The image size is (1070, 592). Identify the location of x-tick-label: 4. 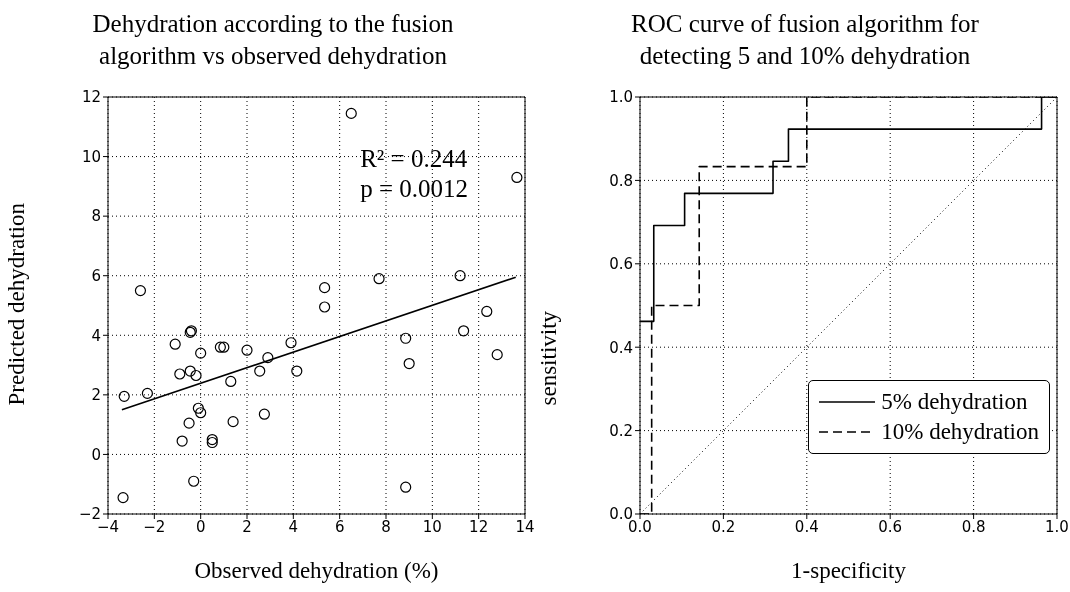
(293, 526).